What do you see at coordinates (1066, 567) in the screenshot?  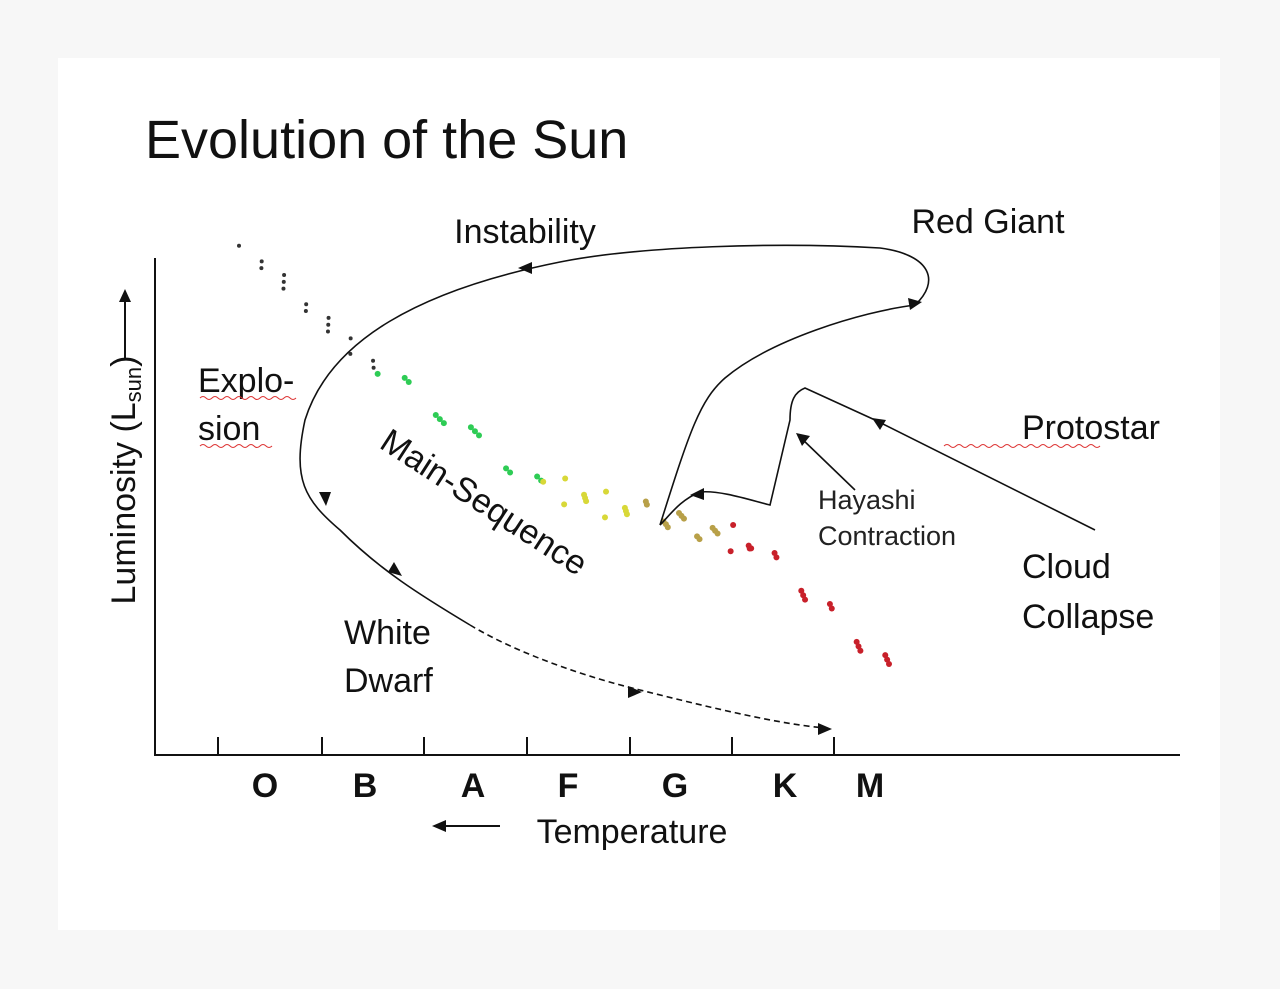 I see `cloud-collapse-label: Cloud` at bounding box center [1066, 567].